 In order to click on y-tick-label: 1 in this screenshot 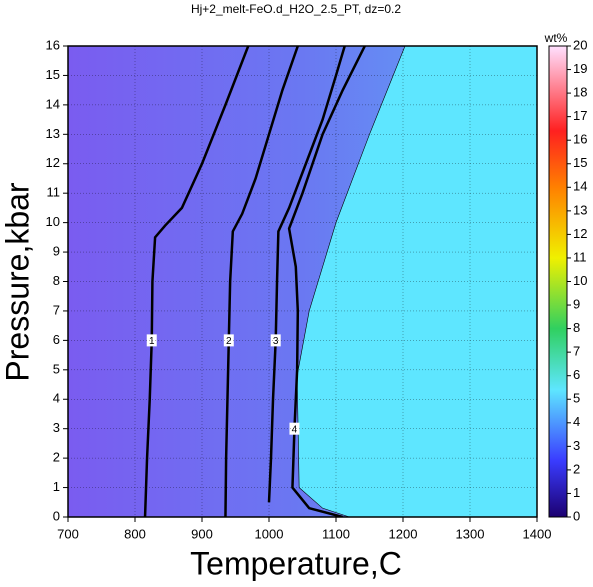, I will do `click(56, 486)`.